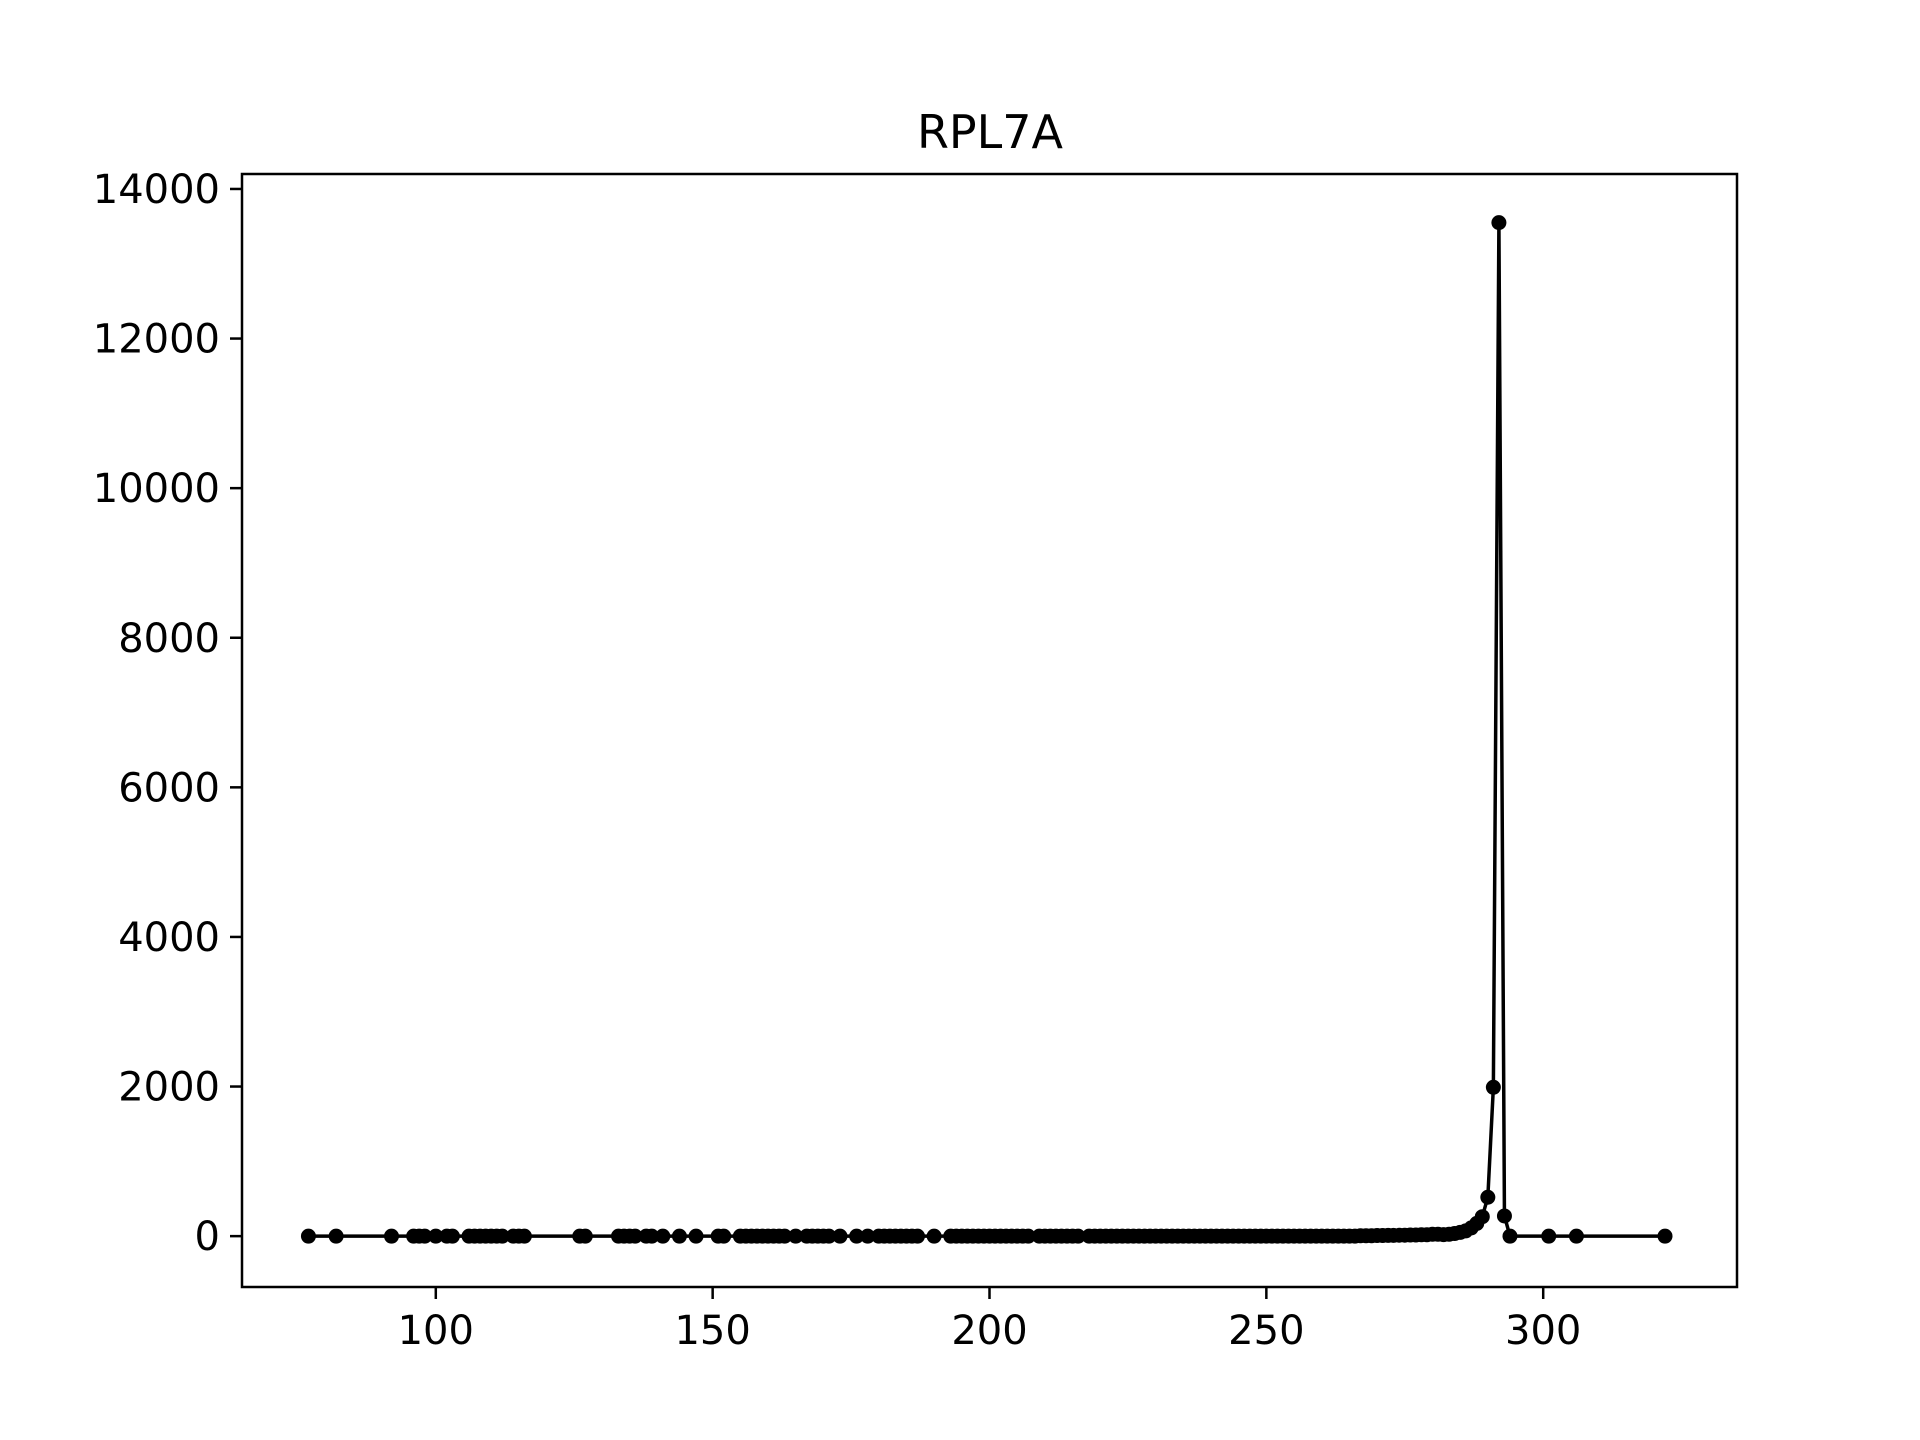 The height and width of the screenshot is (1440, 1920). What do you see at coordinates (169, 639) in the screenshot?
I see `y-tick-label: 8000` at bounding box center [169, 639].